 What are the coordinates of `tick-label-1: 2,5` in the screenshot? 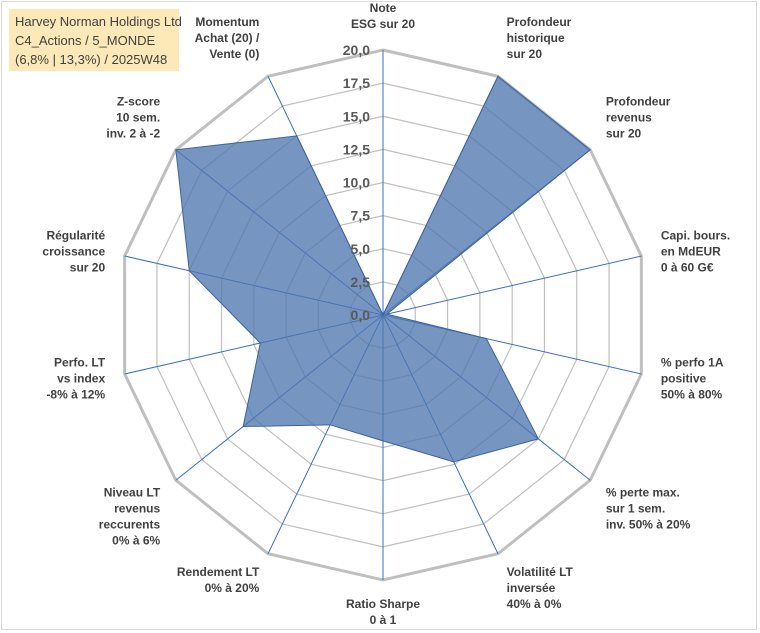 It's located at (361, 282).